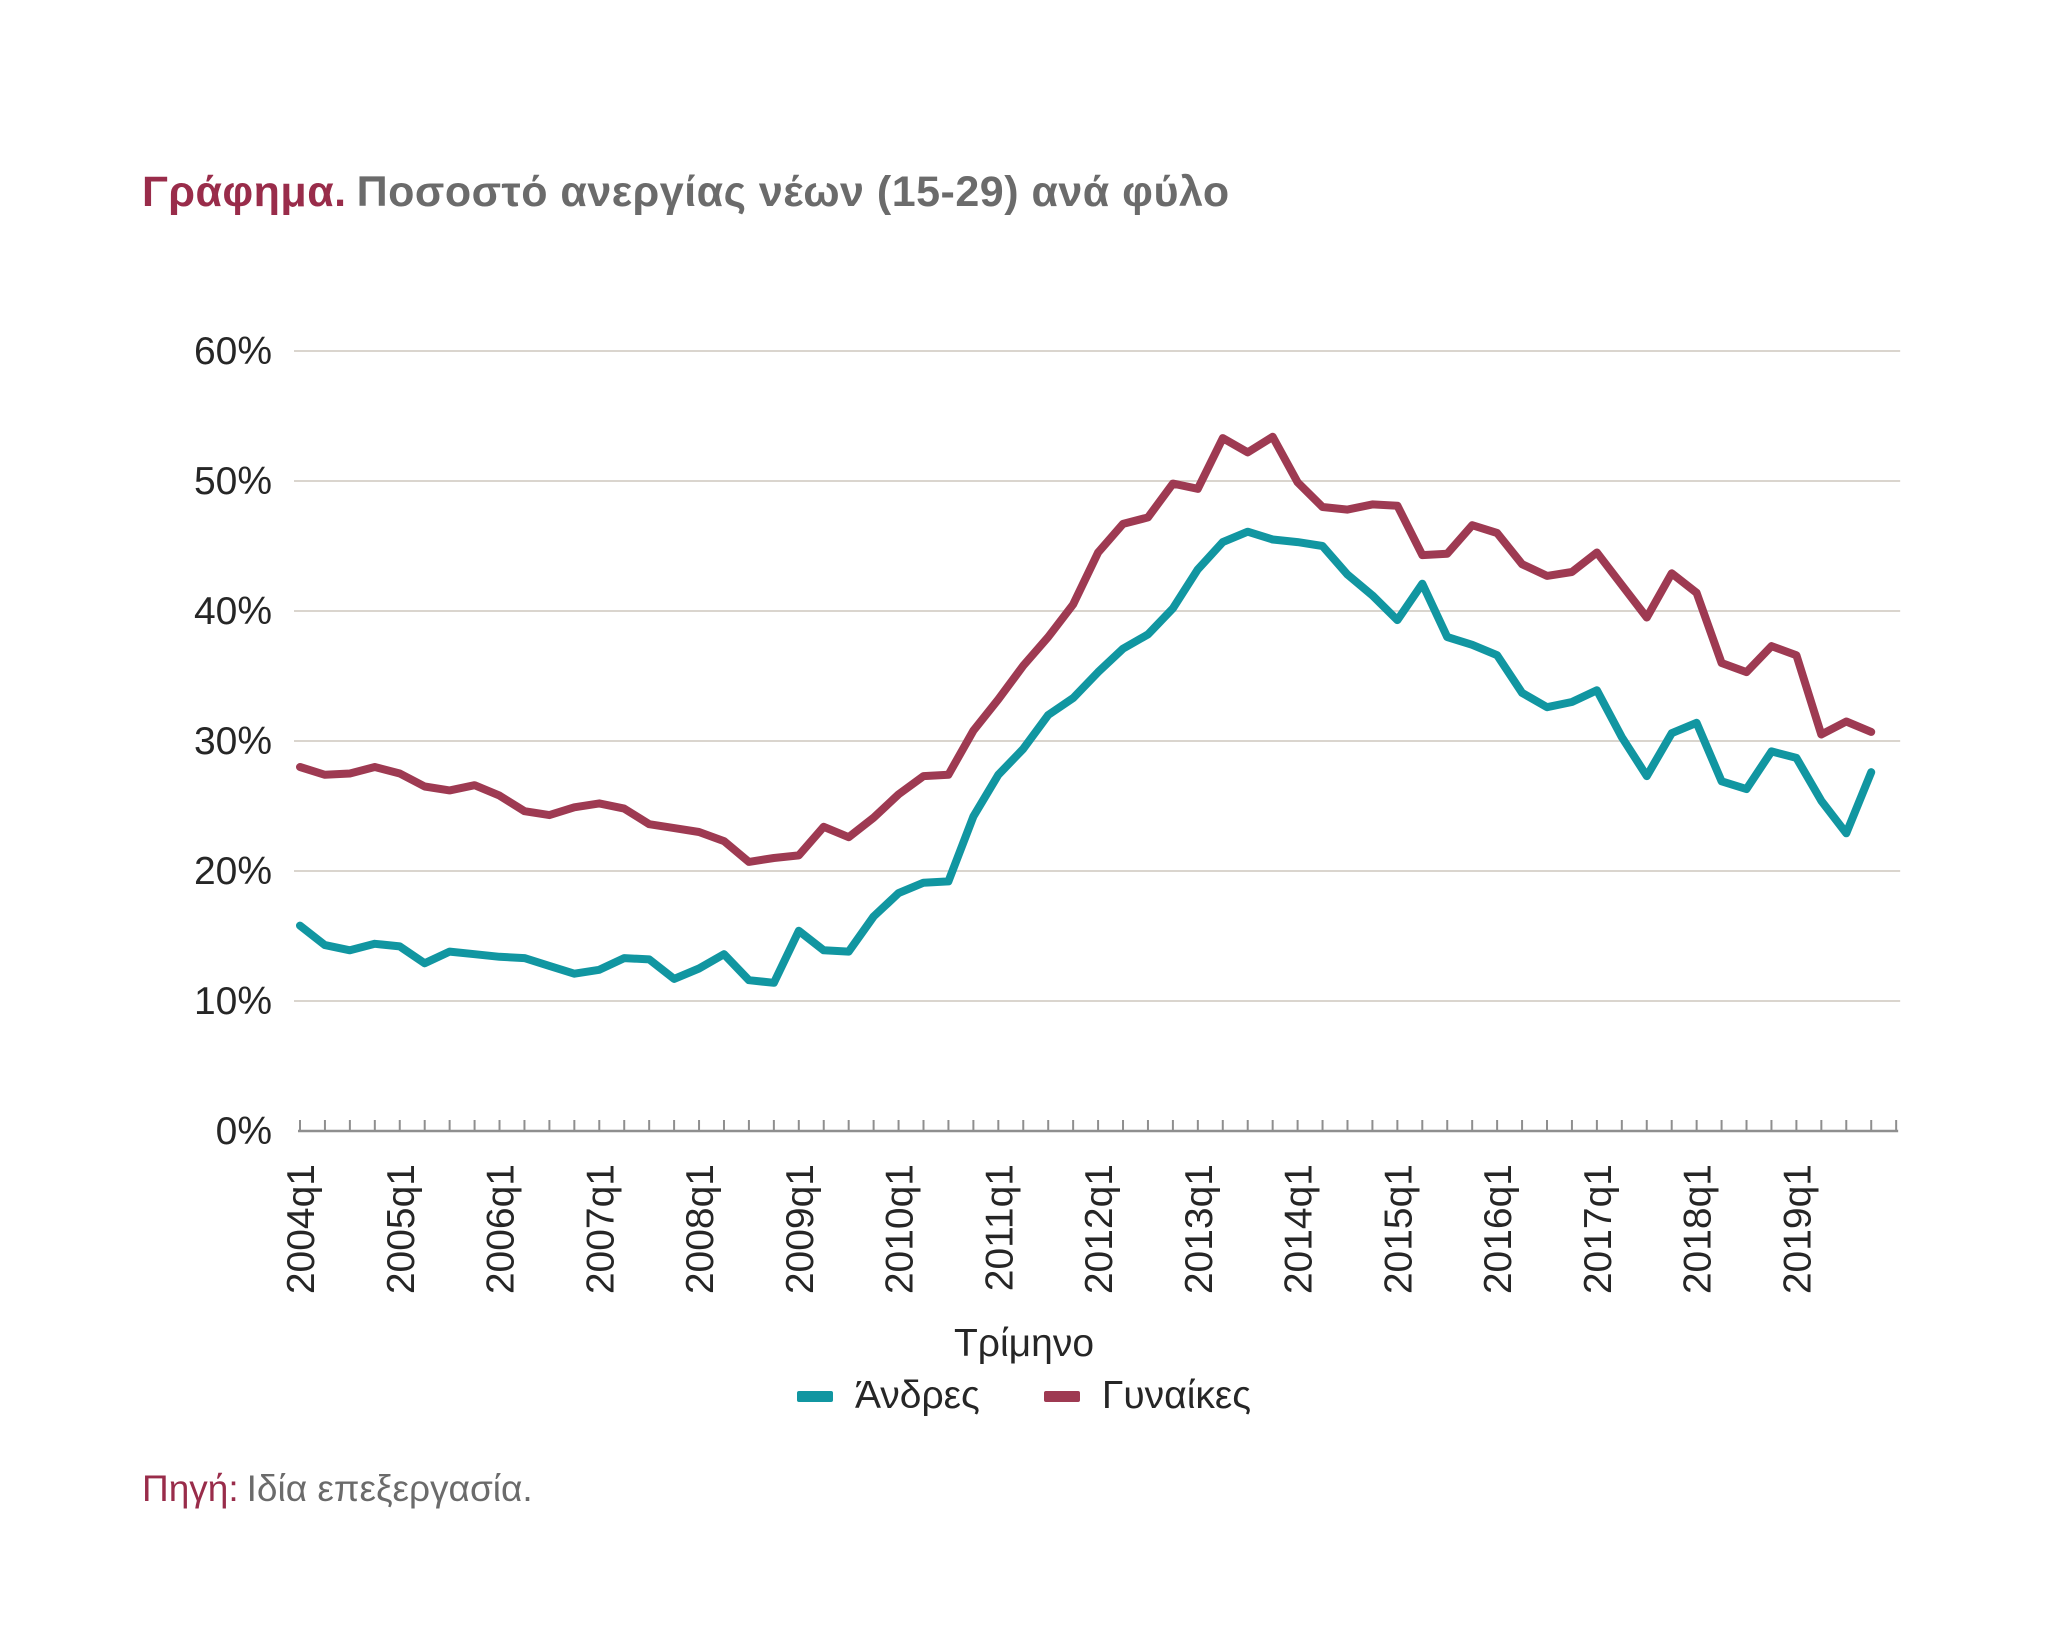 The height and width of the screenshot is (1625, 2048). Describe the element at coordinates (244, 192) in the screenshot. I see `chart-title-prefix: Γράφημα.` at that location.